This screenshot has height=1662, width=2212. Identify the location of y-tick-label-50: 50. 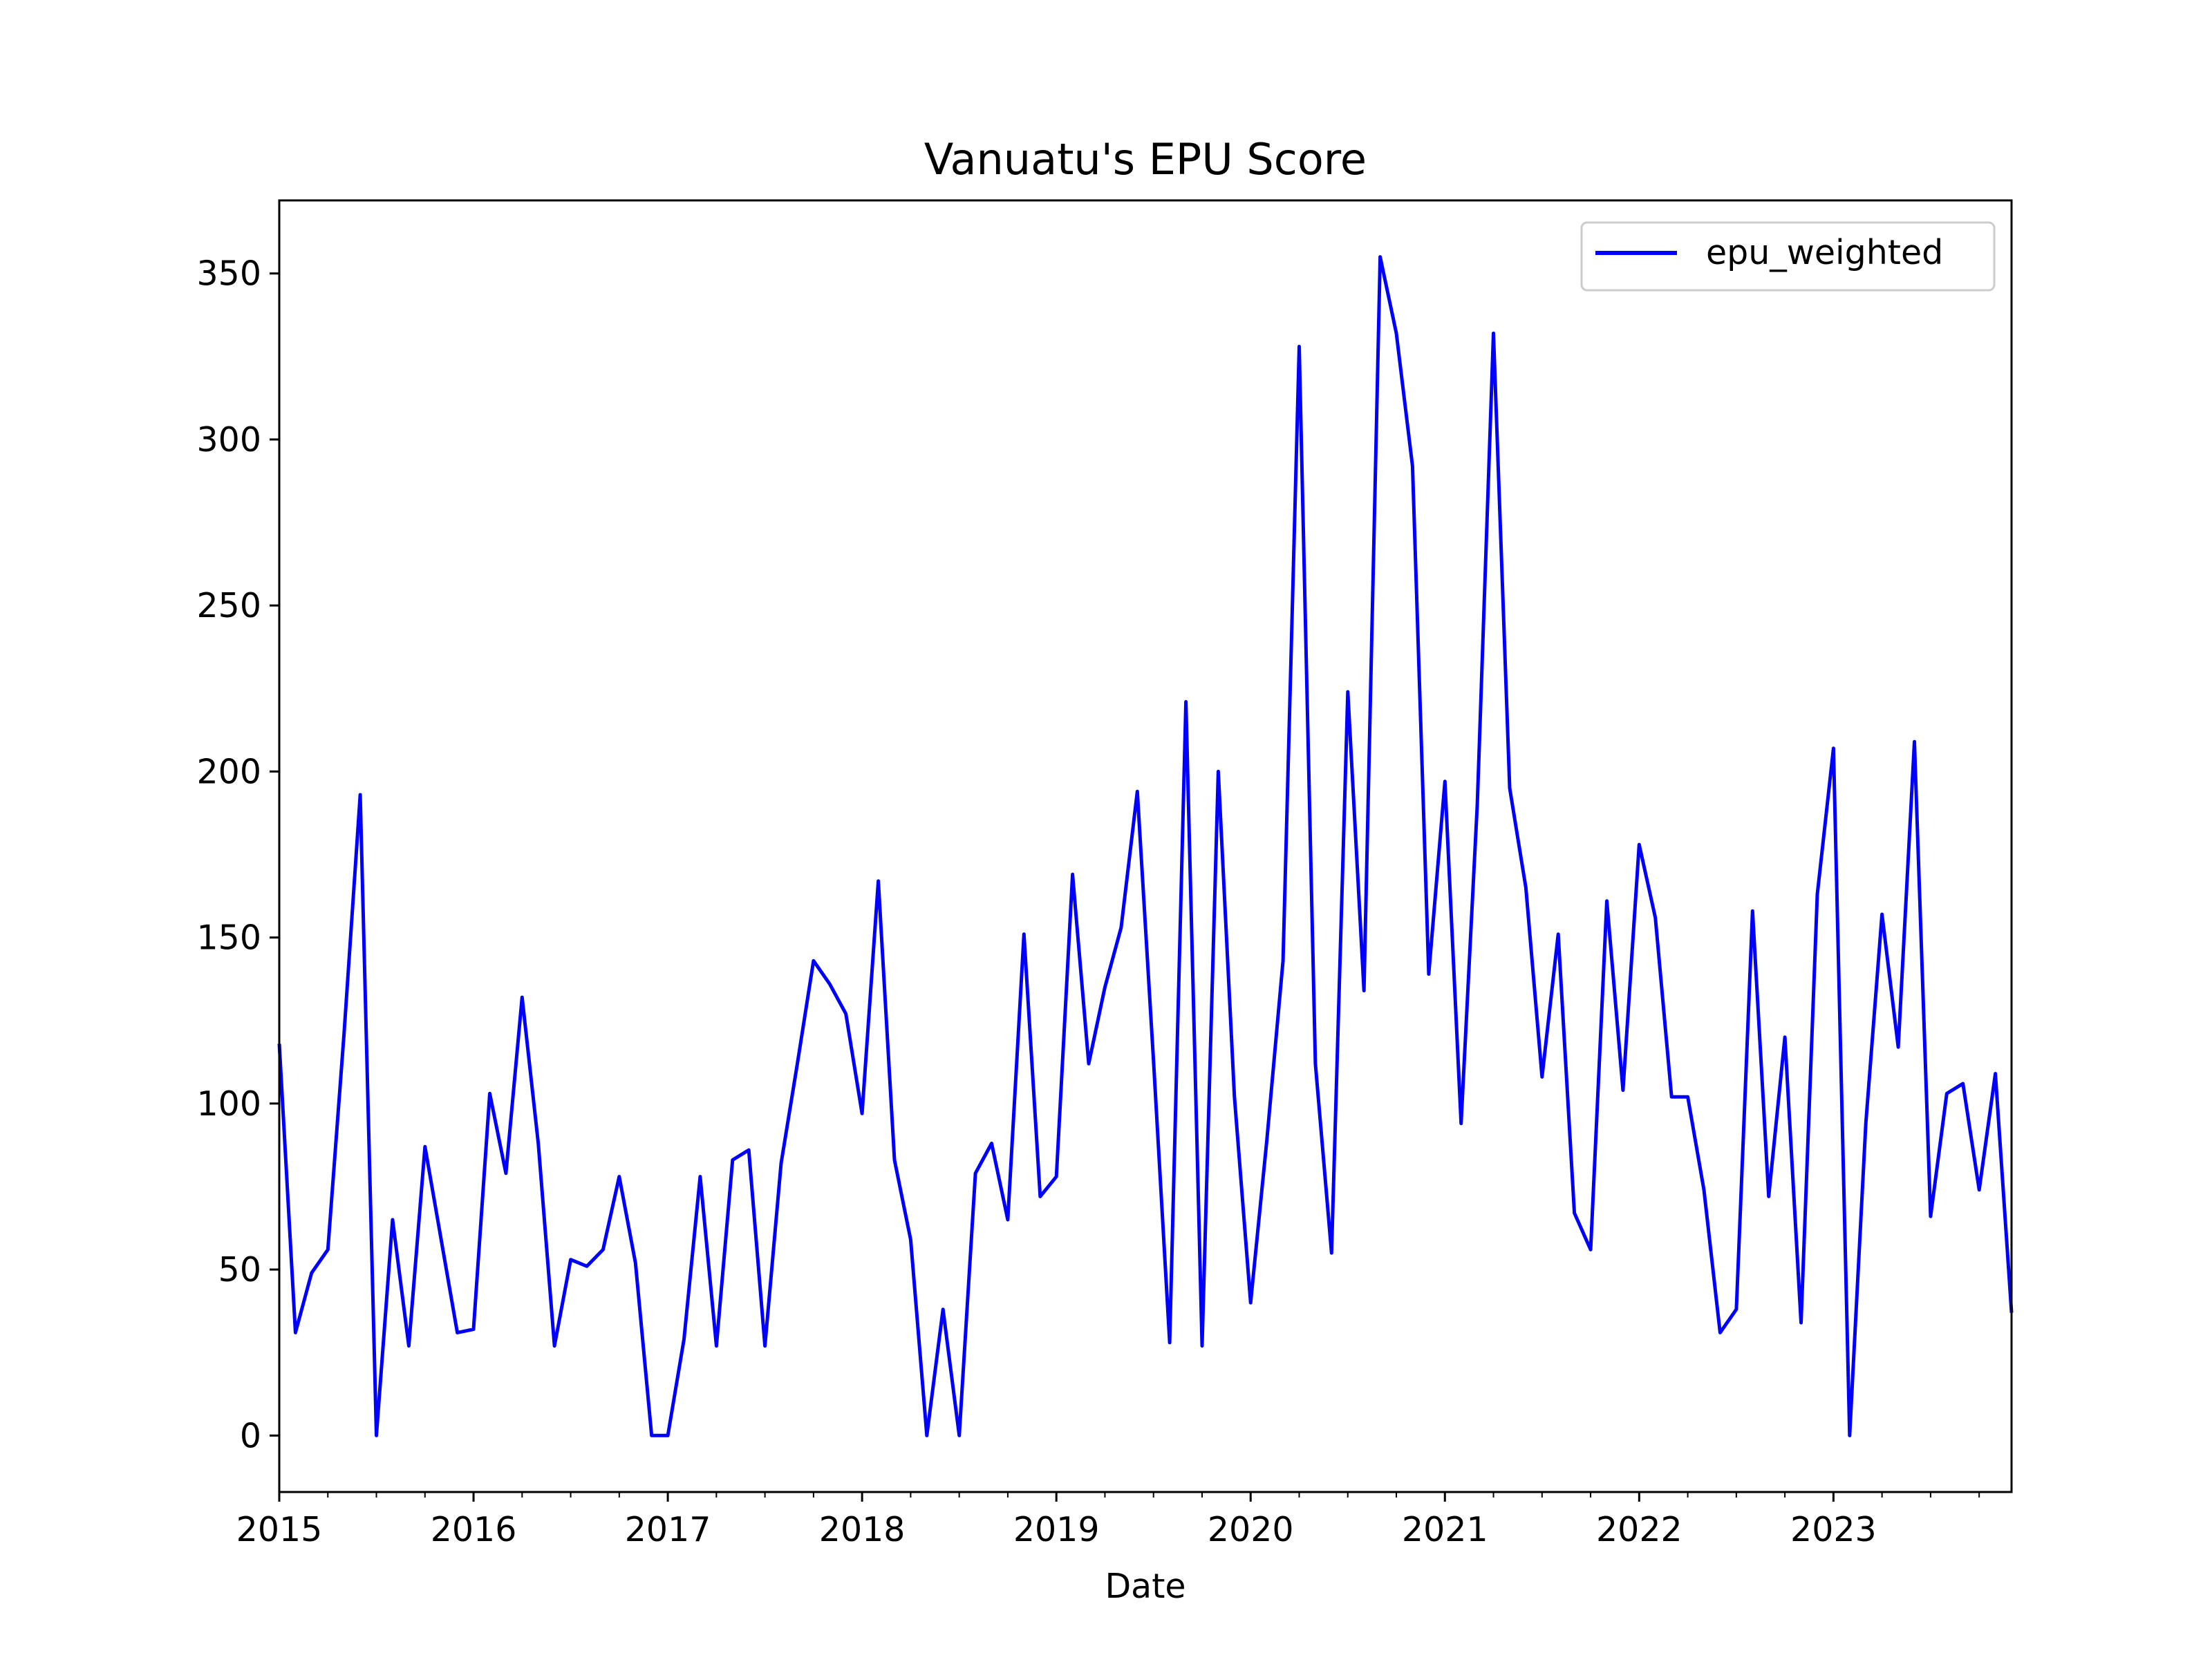
(239, 1270).